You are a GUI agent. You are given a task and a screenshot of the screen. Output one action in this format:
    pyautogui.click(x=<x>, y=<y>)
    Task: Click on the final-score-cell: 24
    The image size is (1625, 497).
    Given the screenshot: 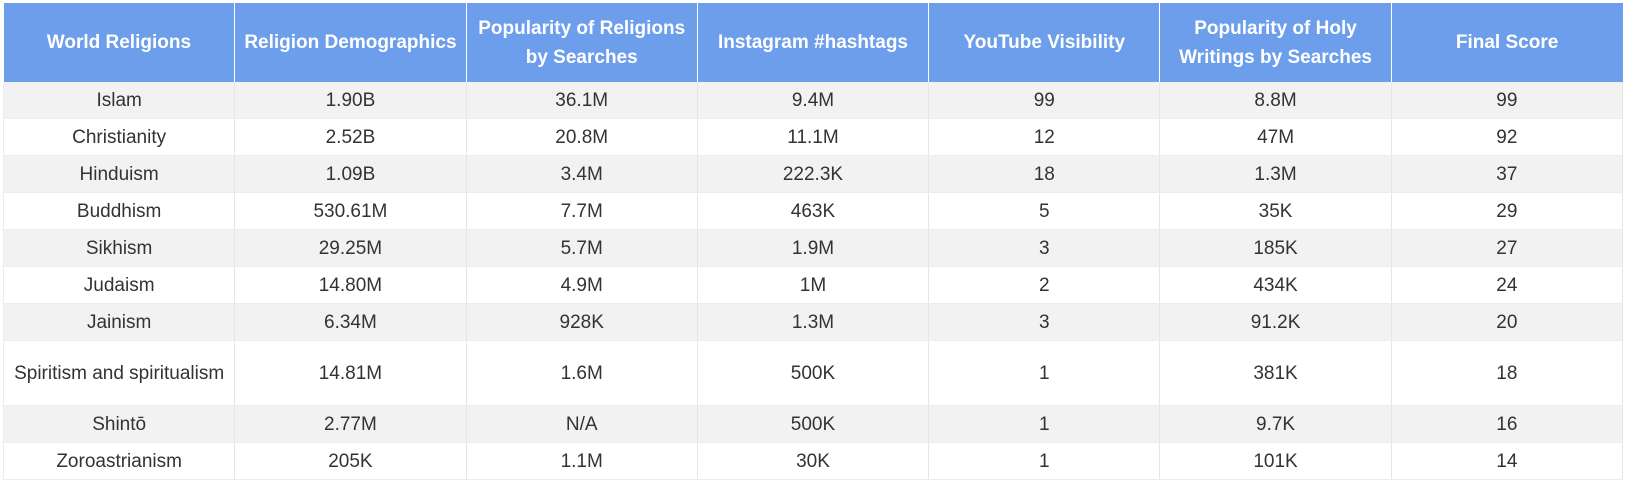 What is the action you would take?
    pyautogui.click(x=1507, y=285)
    